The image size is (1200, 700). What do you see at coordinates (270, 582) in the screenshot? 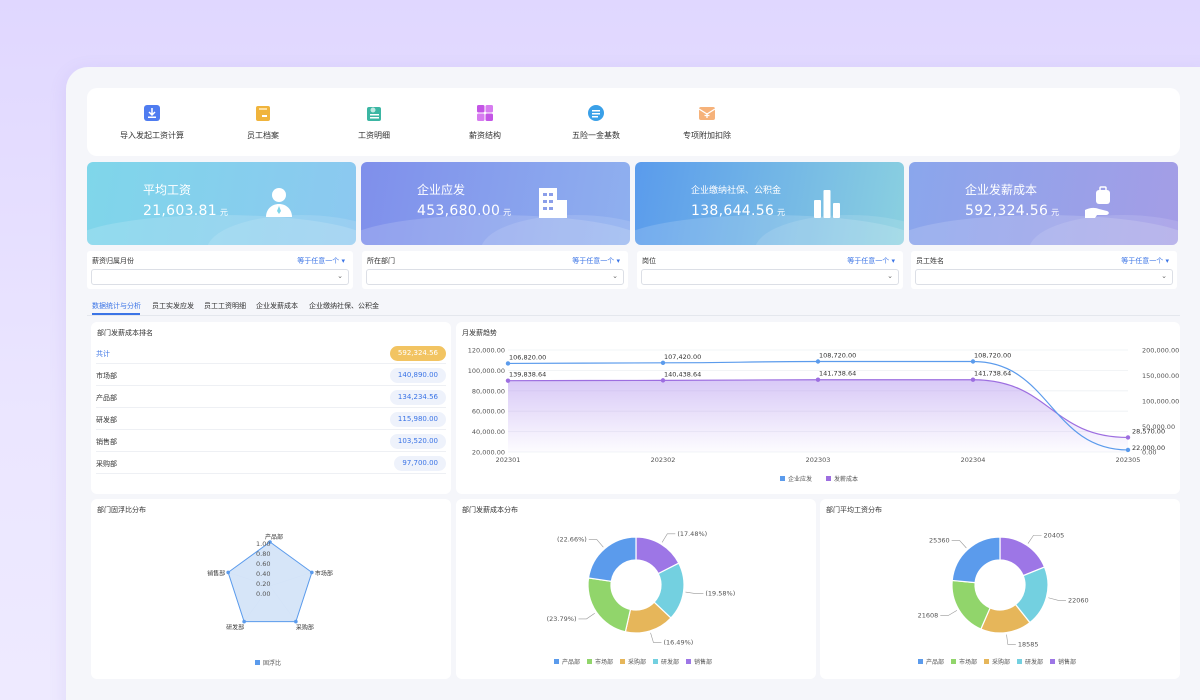
I see `radar-series-area` at bounding box center [270, 582].